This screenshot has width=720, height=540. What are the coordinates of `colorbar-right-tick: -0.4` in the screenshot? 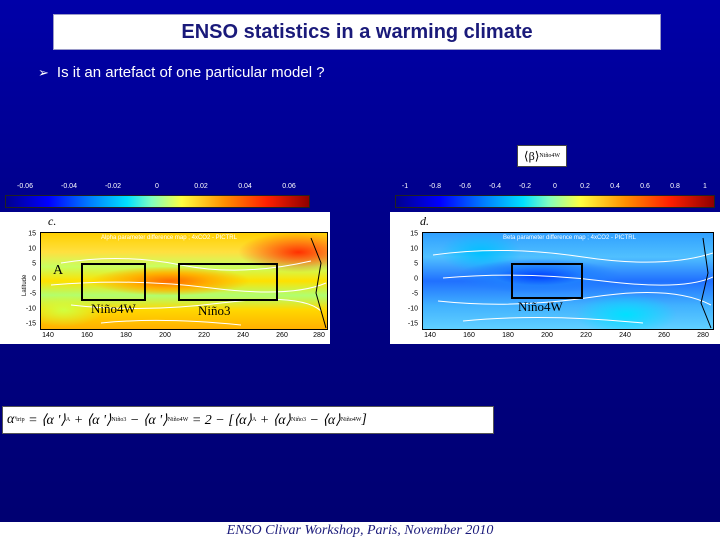 It's located at (495, 186).